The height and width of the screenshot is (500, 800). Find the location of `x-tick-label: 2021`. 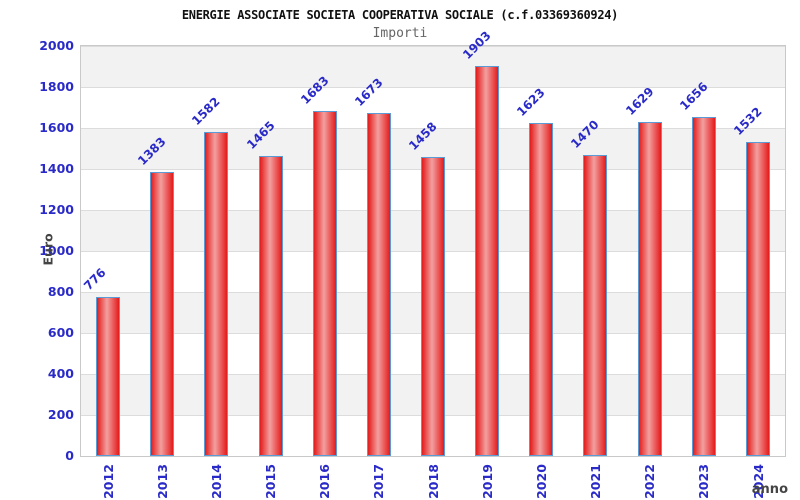

x-tick-label: 2021 is located at coordinates (595, 481).